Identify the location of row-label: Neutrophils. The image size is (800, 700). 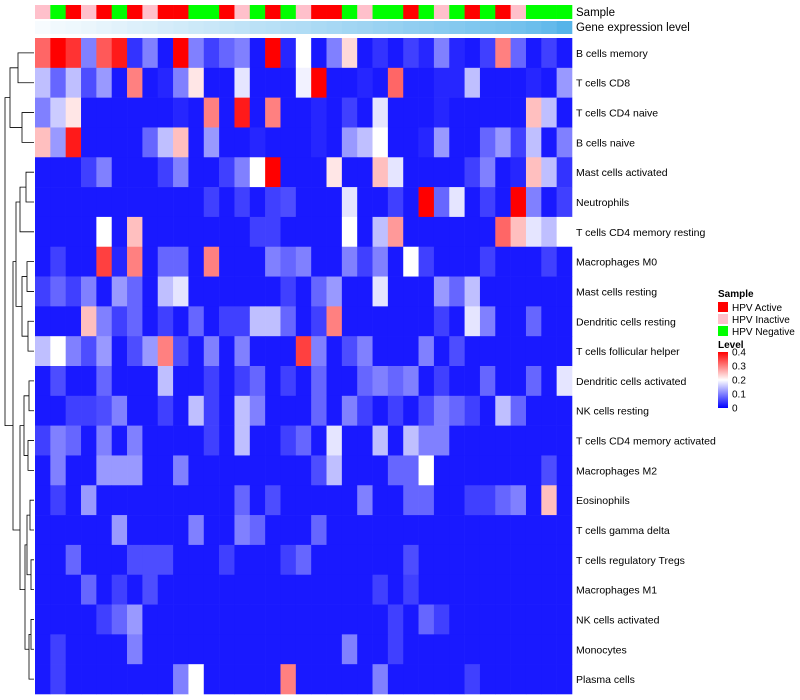
(602, 203).